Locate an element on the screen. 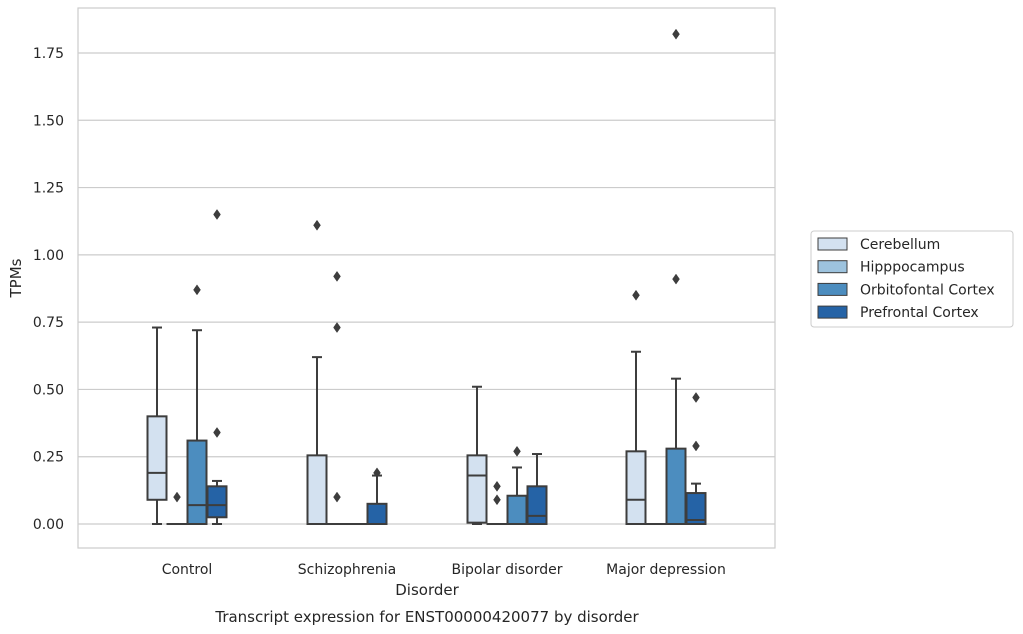 The width and height of the screenshot is (1023, 634). legend-label: Prefrontal Cortex is located at coordinates (919, 313).